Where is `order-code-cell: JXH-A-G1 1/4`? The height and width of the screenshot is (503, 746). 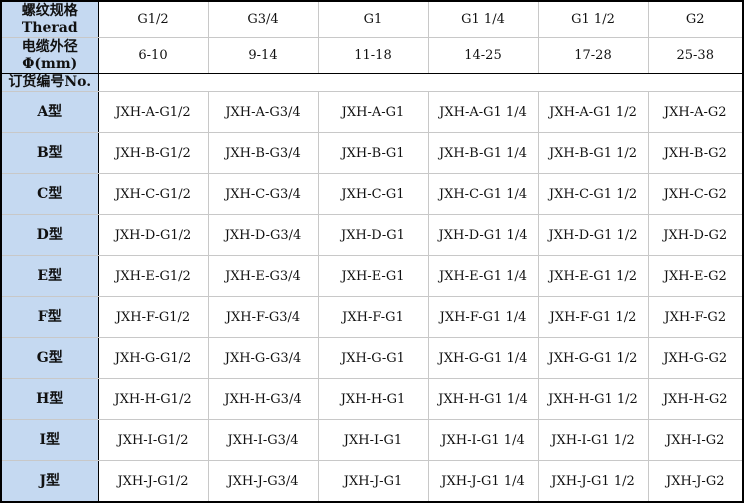
order-code-cell: JXH-A-G1 1/4 is located at coordinates (483, 112).